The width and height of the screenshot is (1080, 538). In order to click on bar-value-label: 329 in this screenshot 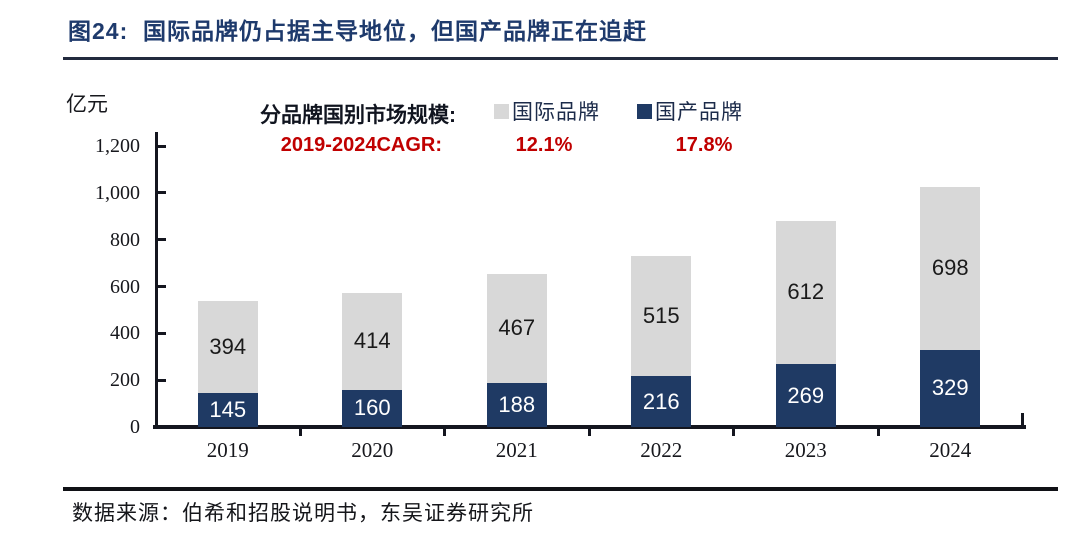, I will do `click(950, 388)`.